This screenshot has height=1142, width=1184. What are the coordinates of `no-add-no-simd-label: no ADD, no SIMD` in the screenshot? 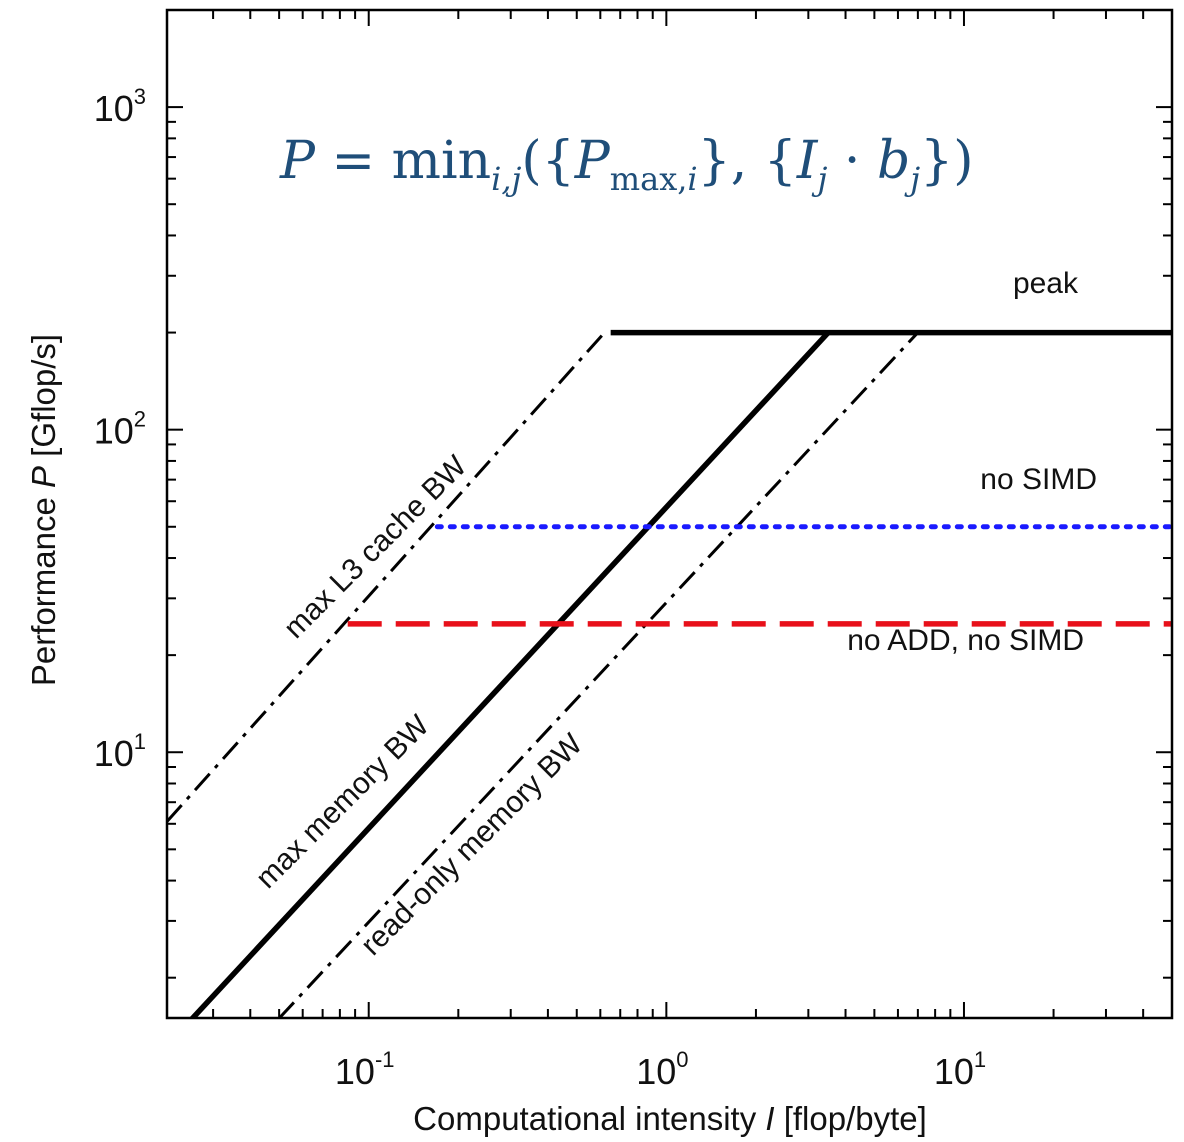 It's located at (965, 640).